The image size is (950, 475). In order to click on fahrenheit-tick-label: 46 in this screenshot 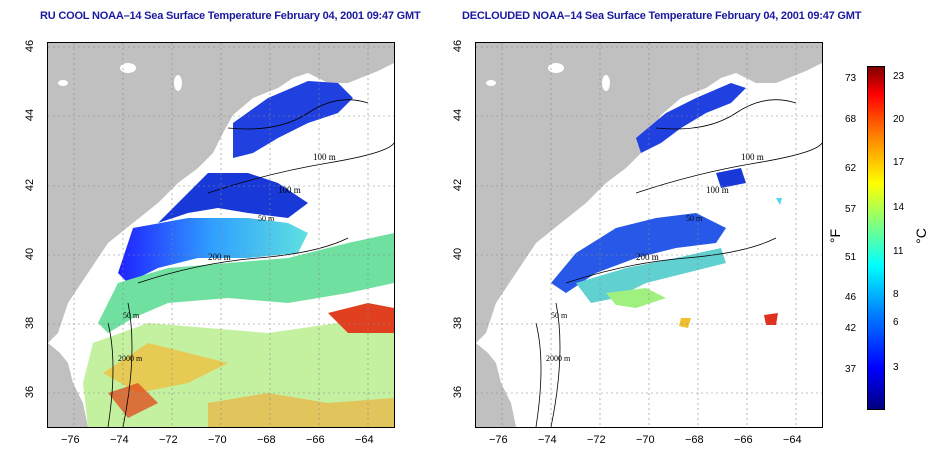, I will do `click(851, 297)`.